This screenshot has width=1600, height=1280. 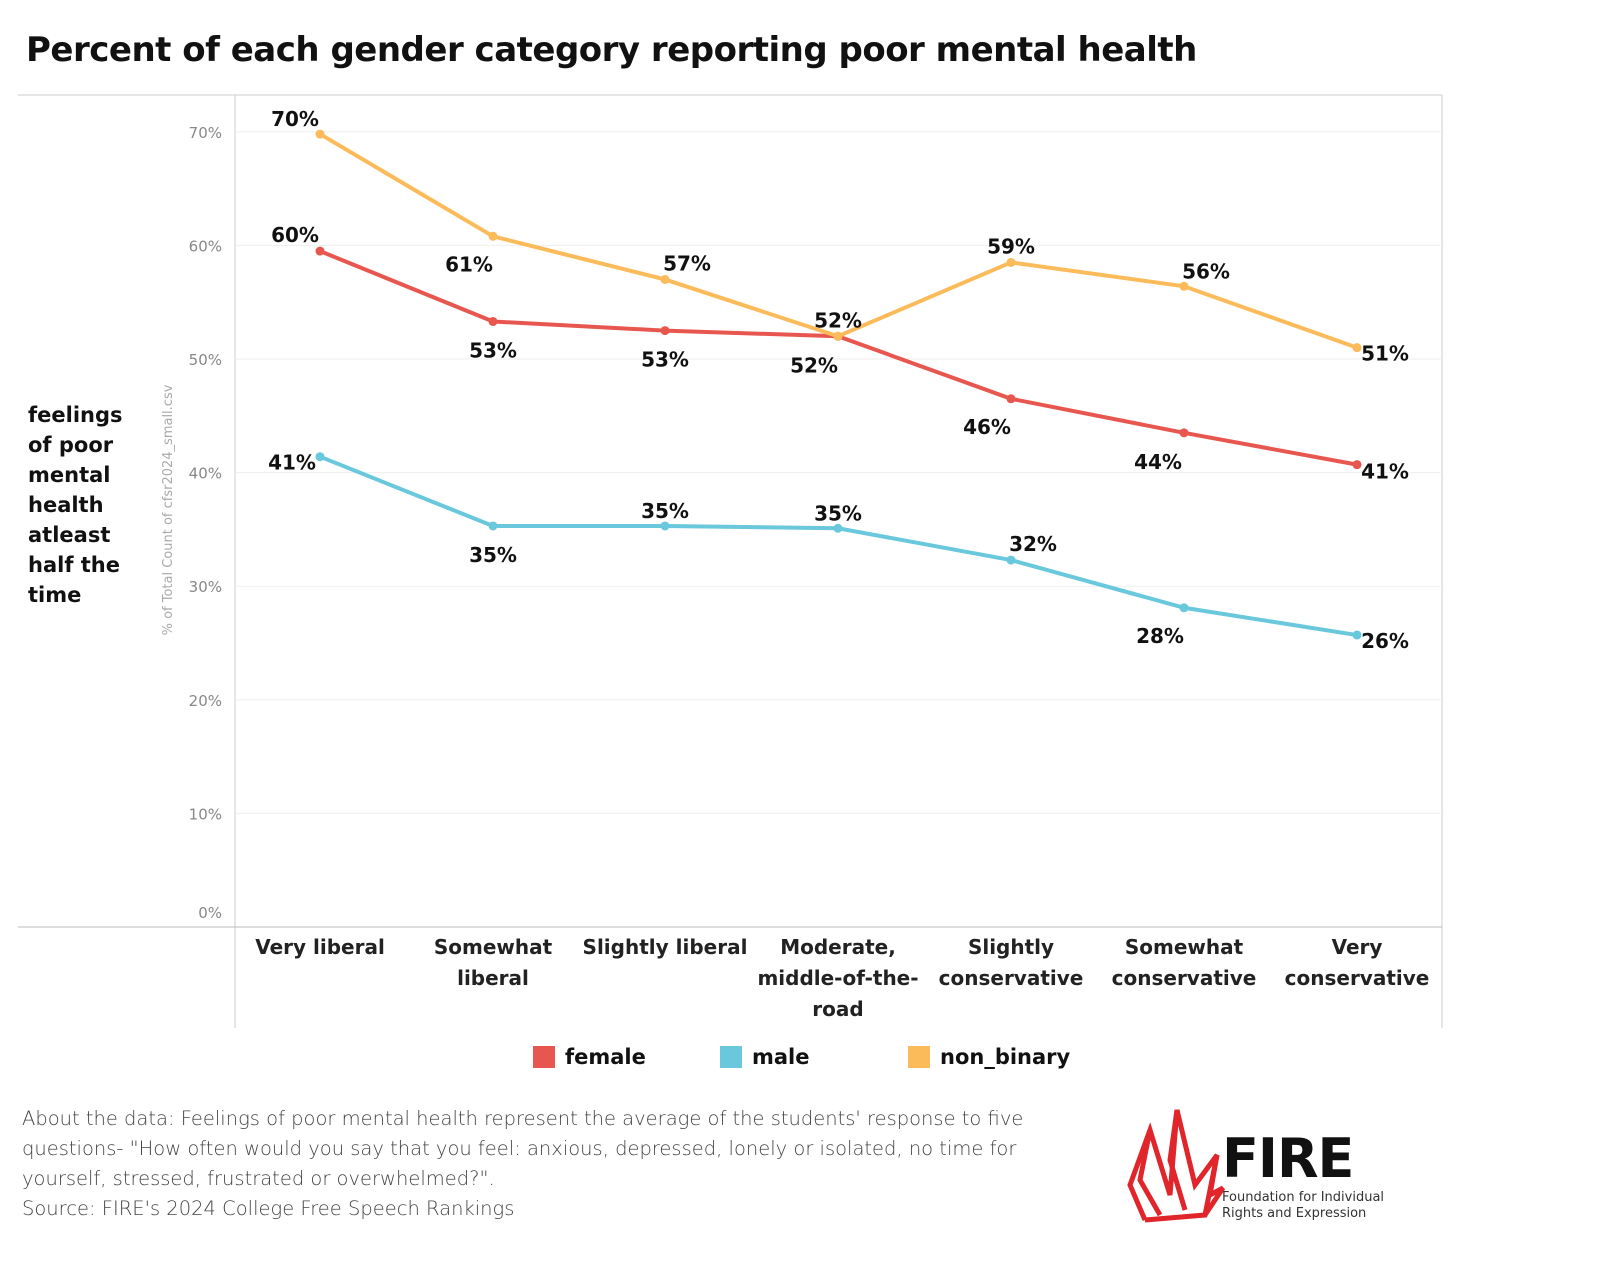 What do you see at coordinates (205, 701) in the screenshot?
I see `y-tick-label: 20%` at bounding box center [205, 701].